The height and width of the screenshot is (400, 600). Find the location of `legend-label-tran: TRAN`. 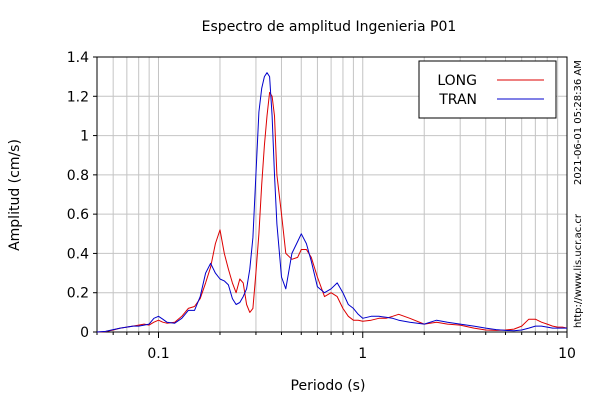

legend-label-tran: TRAN is located at coordinates (457, 100).